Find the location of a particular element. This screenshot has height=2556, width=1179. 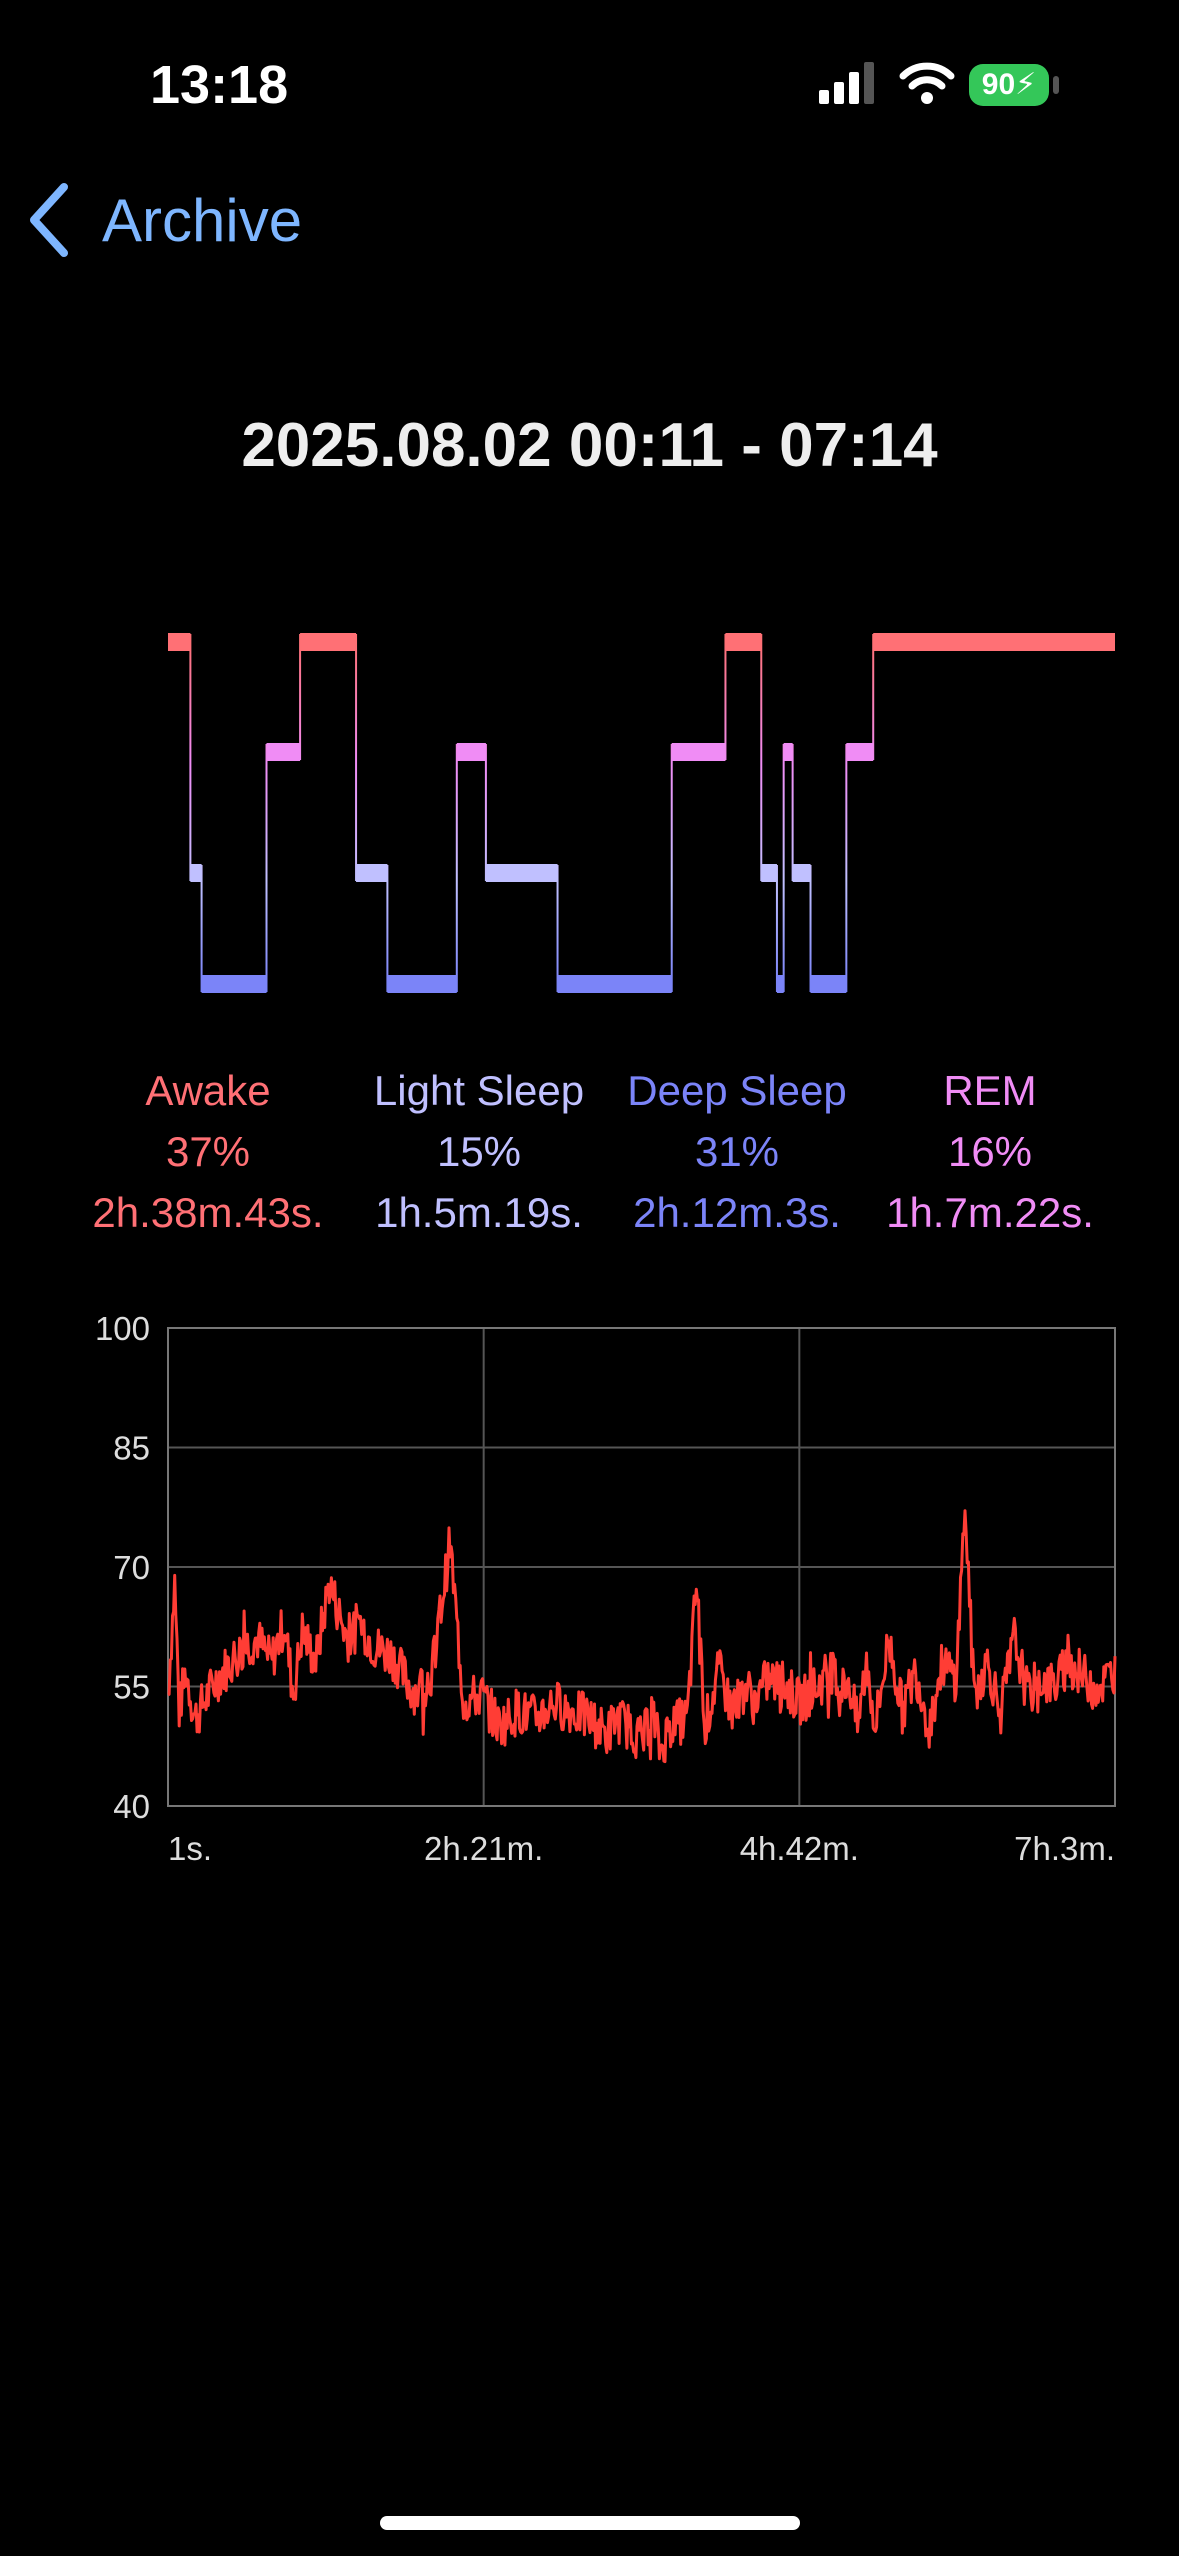

x-tick-label: 4h.42m. is located at coordinates (799, 1848).